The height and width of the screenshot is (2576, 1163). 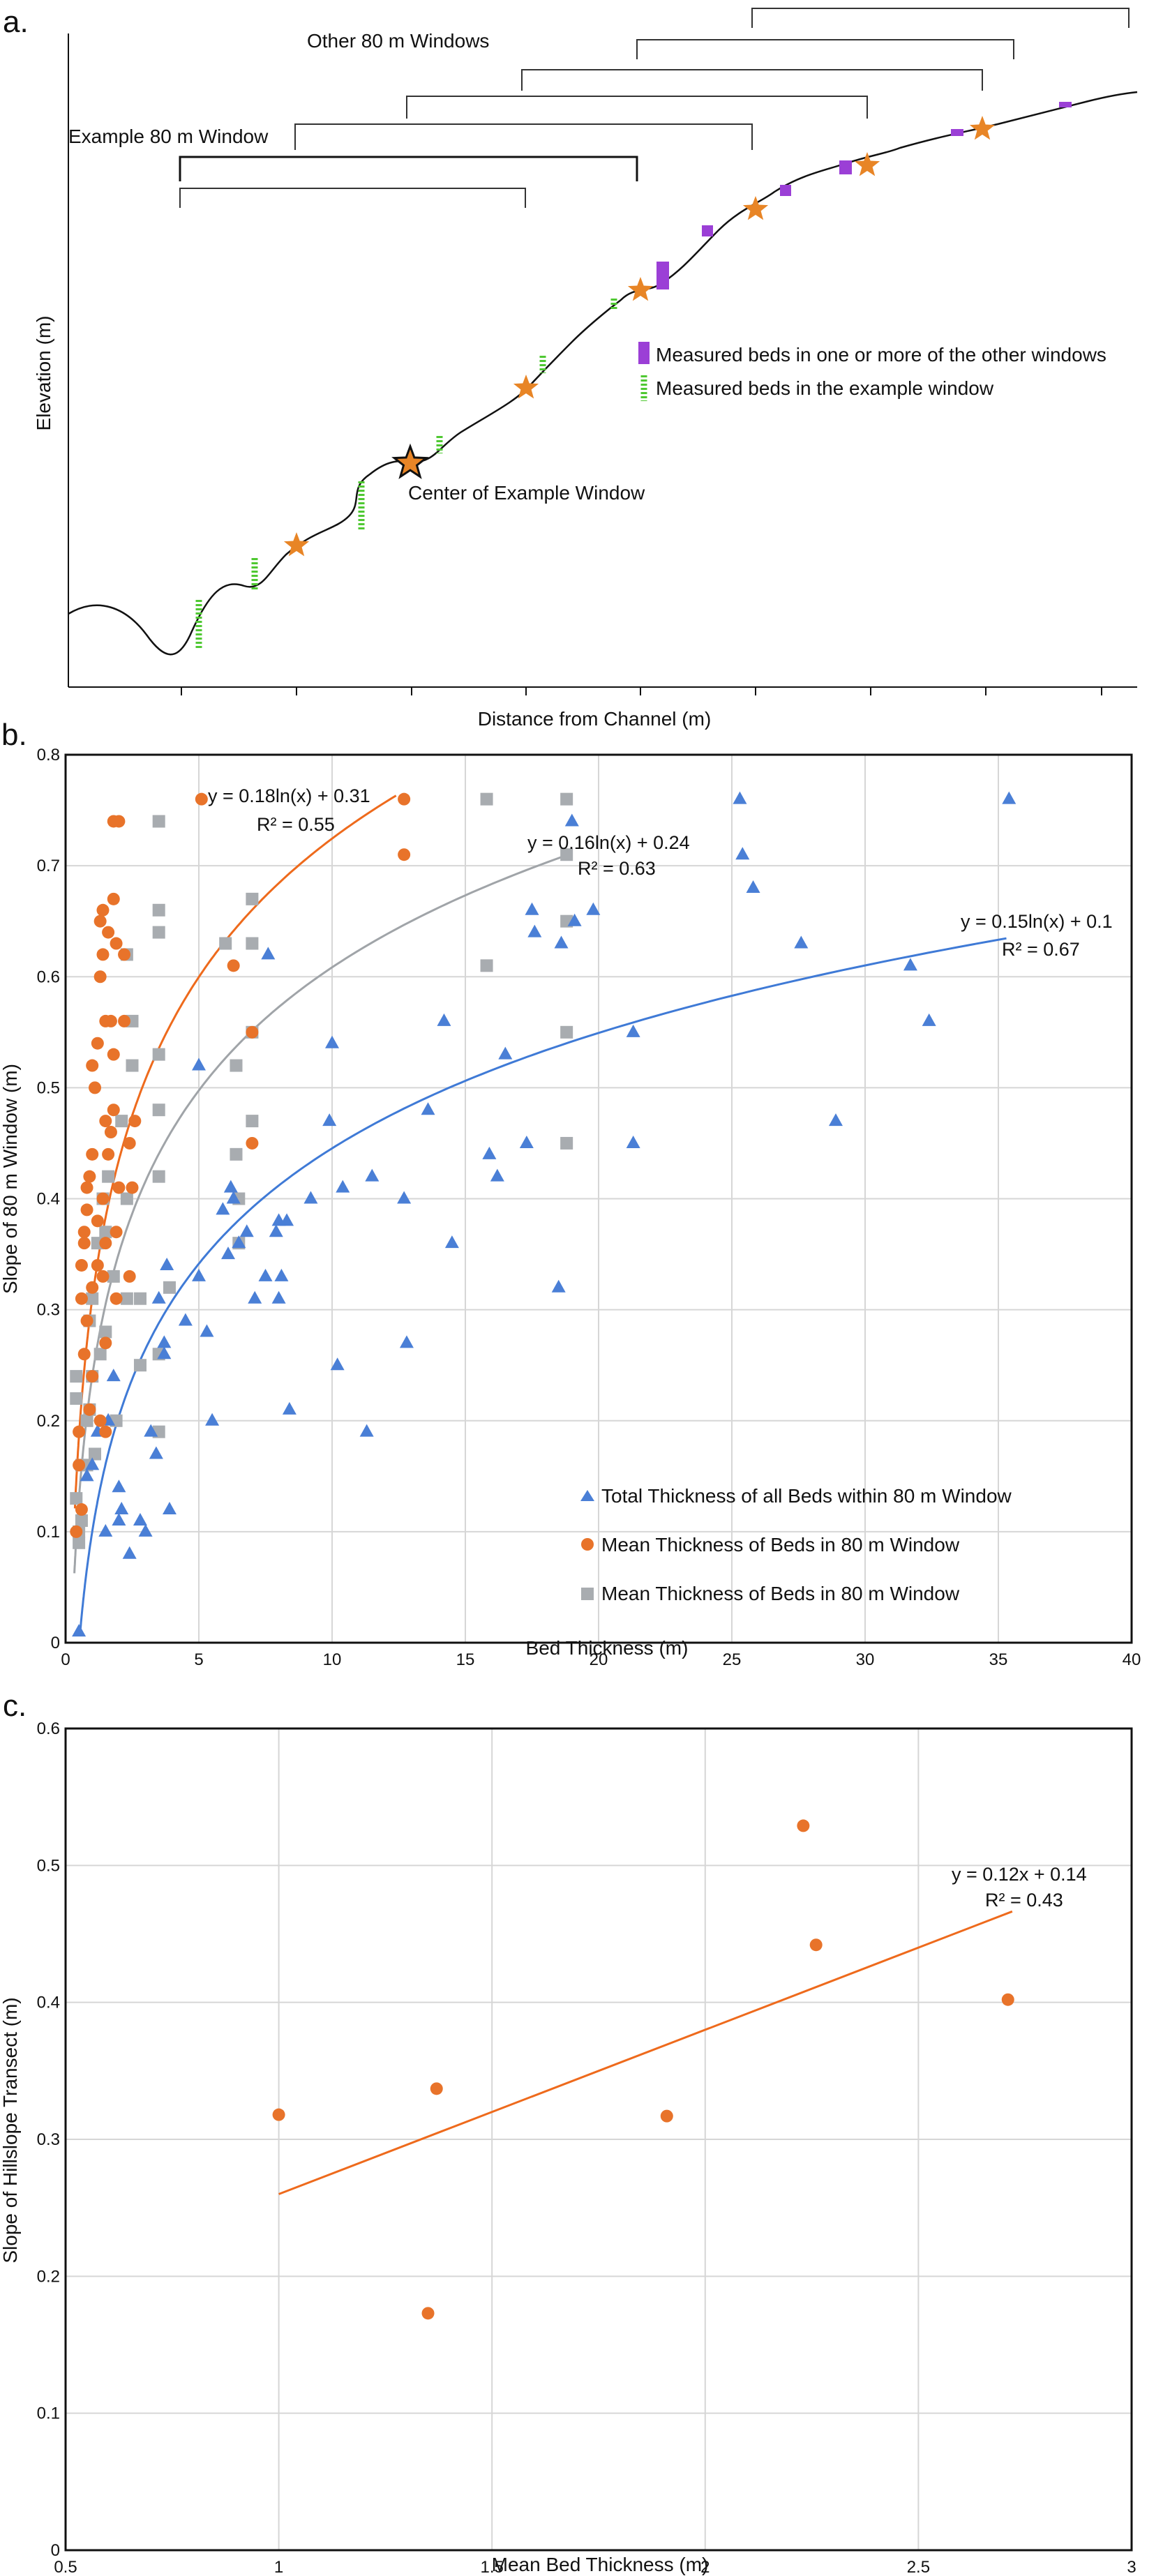 I want to click on panel-a-letter: a., so click(x=16, y=22).